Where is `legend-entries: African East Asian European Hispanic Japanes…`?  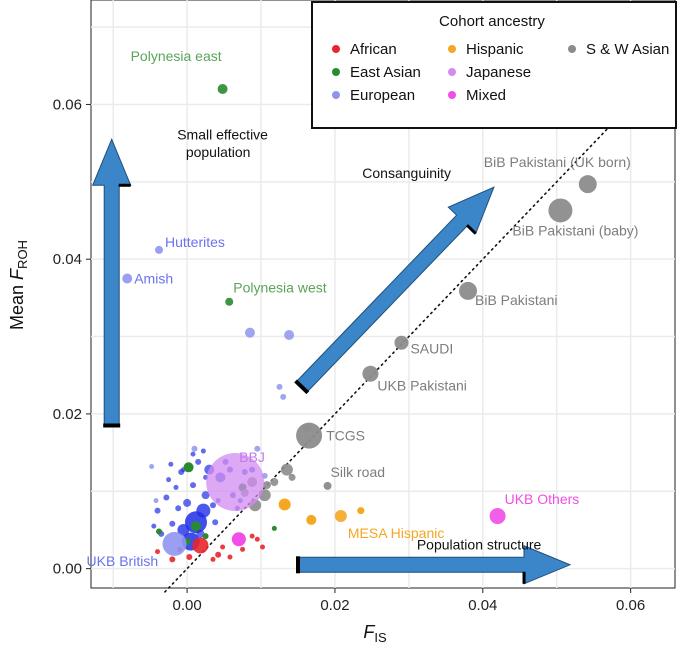 legend-entries: African East Asian European Hispanic Japanes… is located at coordinates (500, 72).